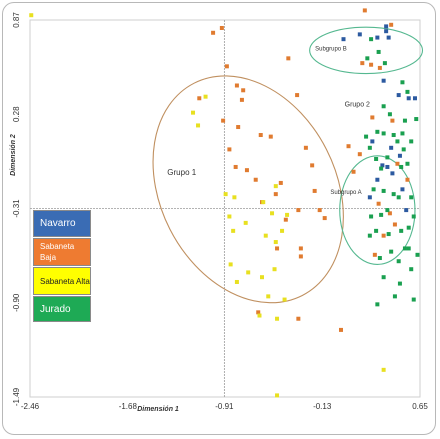 This screenshot has width=440, height=439. What do you see at coordinates (65, 281) in the screenshot?
I see `legend-label: Sabaneta Alta` at bounding box center [65, 281].